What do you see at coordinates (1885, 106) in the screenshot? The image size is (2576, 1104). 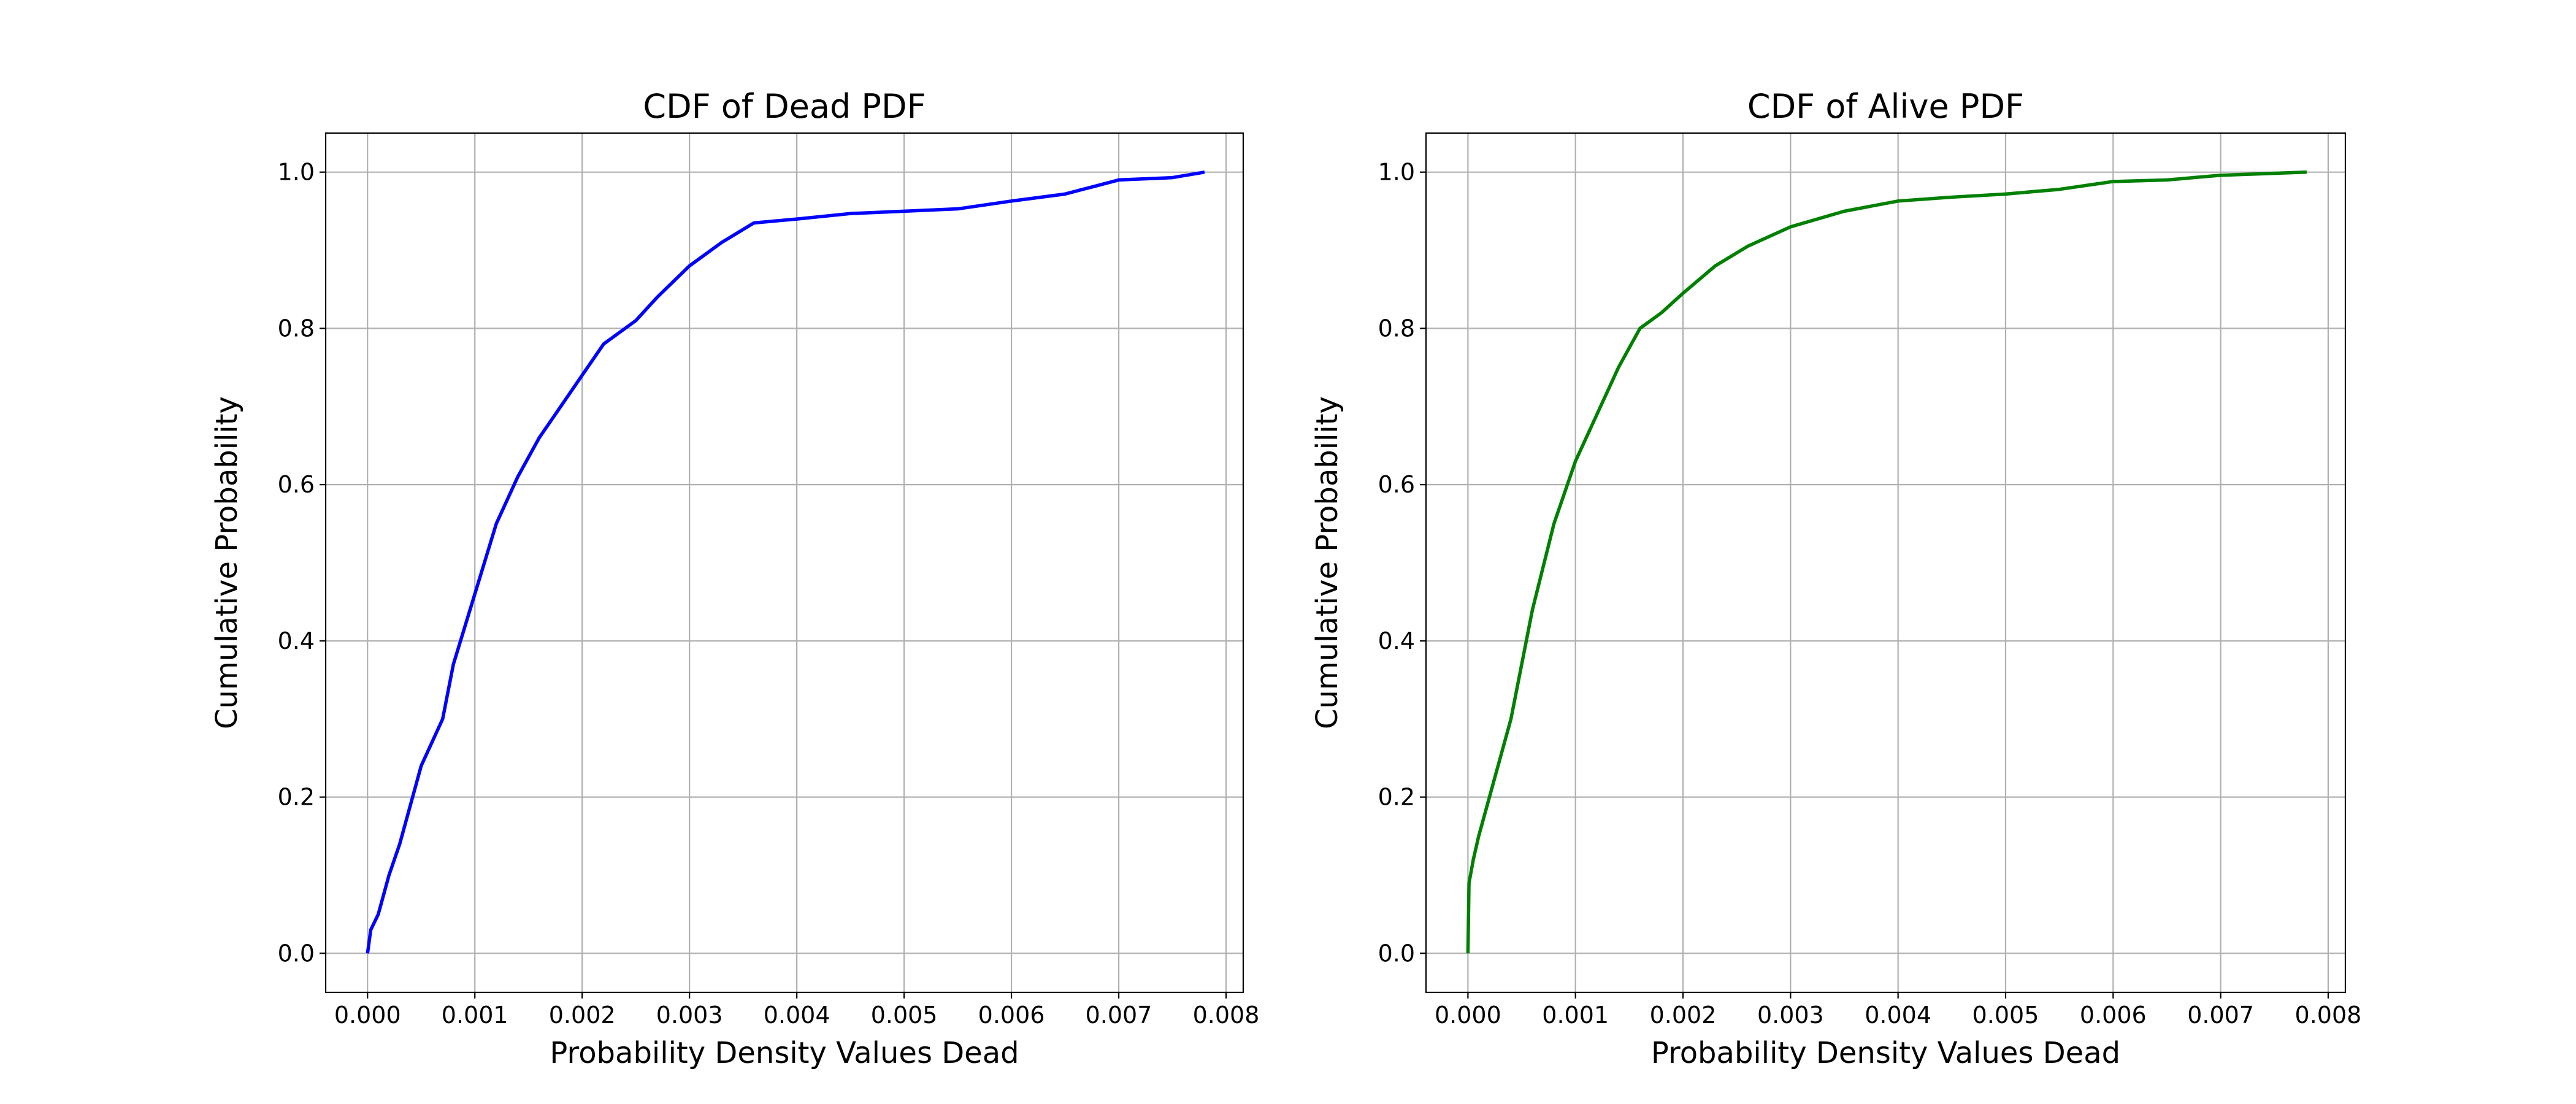 I see `chart-title: CDF of Alive PDF` at bounding box center [1885, 106].